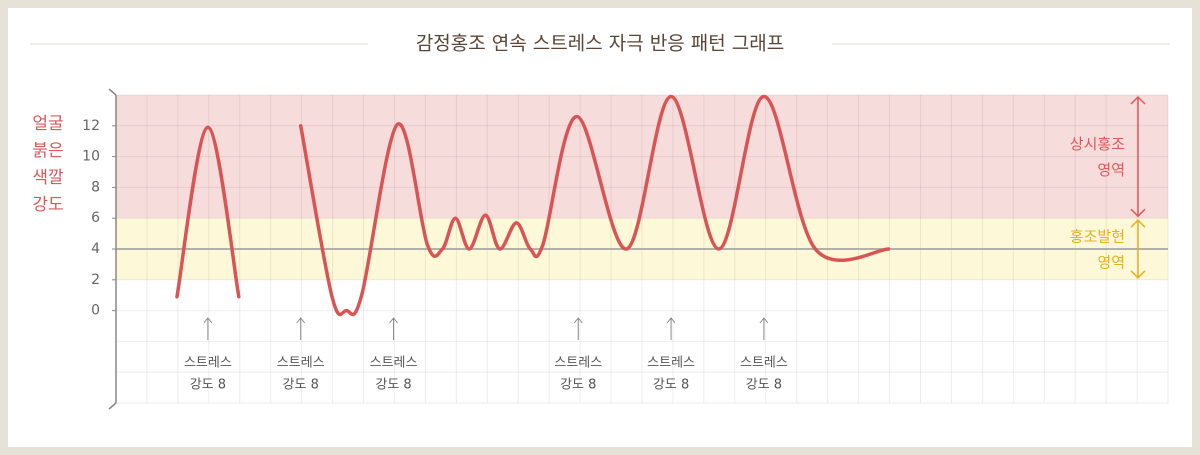  Describe the element at coordinates (47, 205) in the screenshot. I see `y-axis-label: 강도` at that location.